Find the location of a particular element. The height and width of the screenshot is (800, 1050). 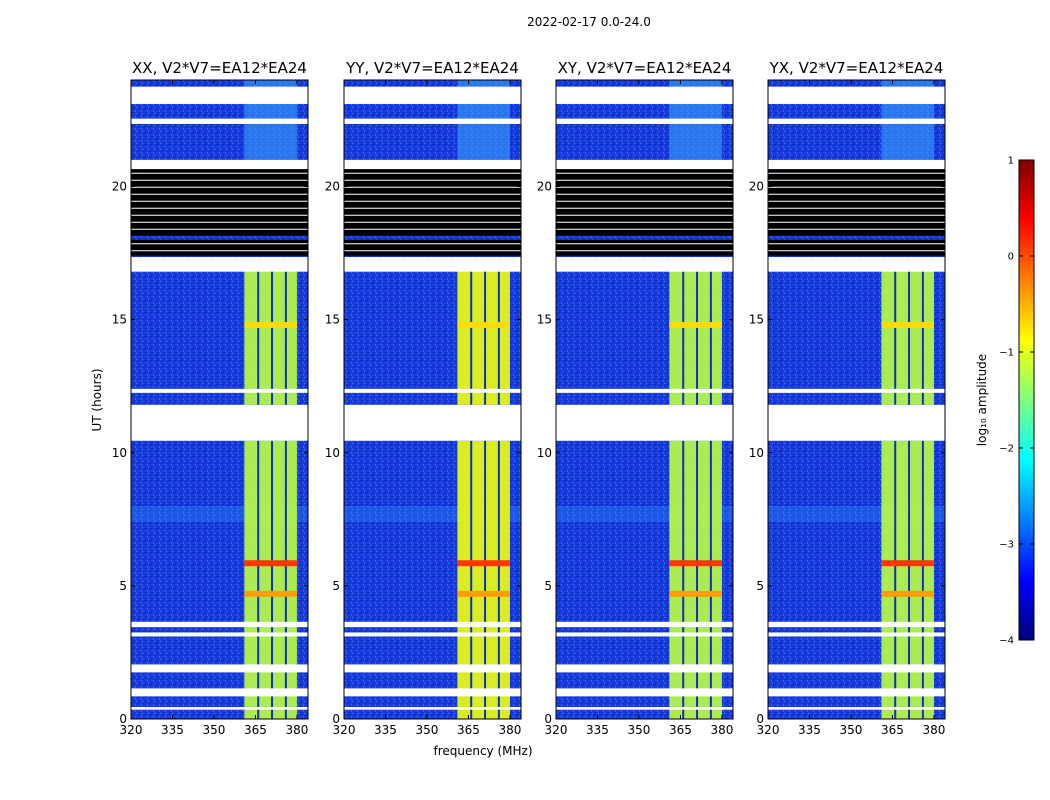

colorbar-gradient is located at coordinates (1026, 400).